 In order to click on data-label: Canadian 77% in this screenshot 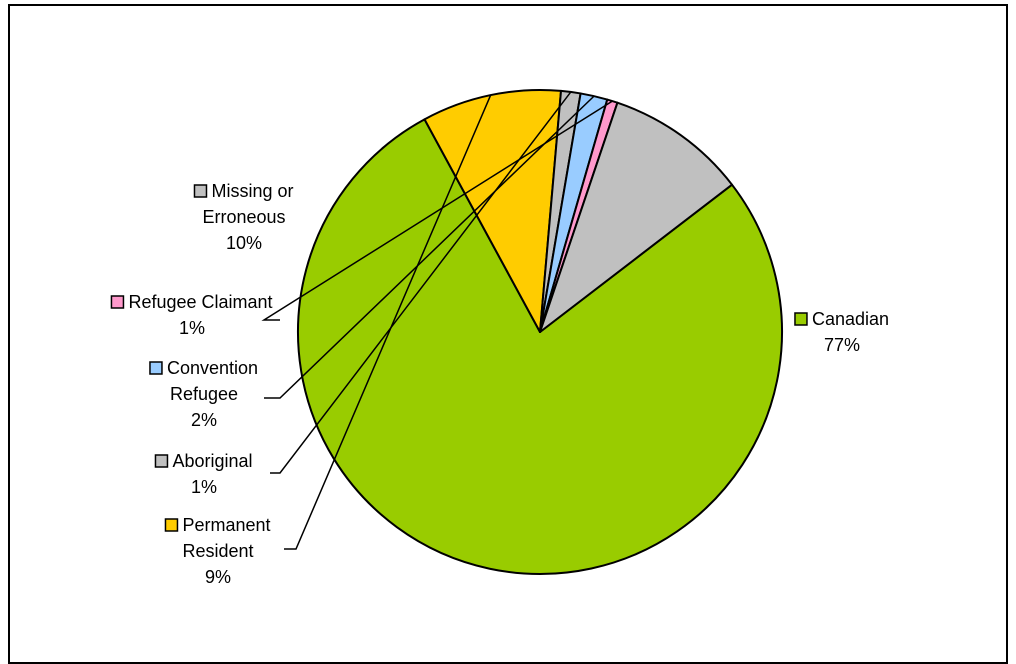, I will do `click(841, 332)`.